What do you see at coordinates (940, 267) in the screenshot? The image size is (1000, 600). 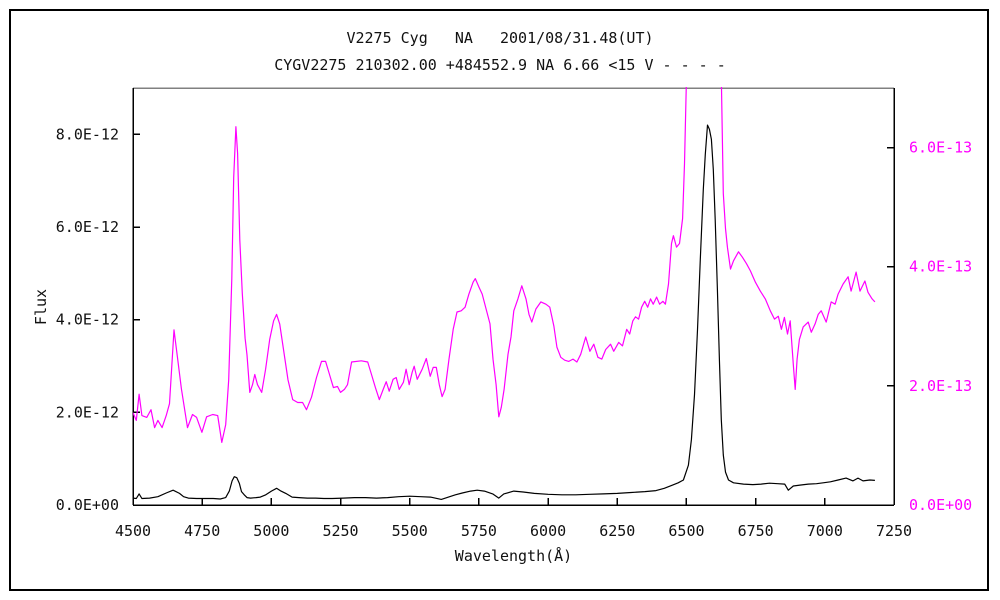 I see `right-tick-label: 4.0E-13` at bounding box center [940, 267].